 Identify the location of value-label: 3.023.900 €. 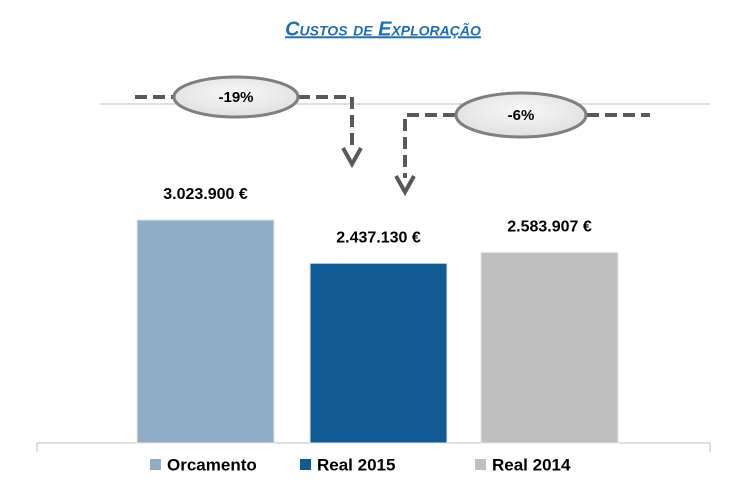
(205, 194).